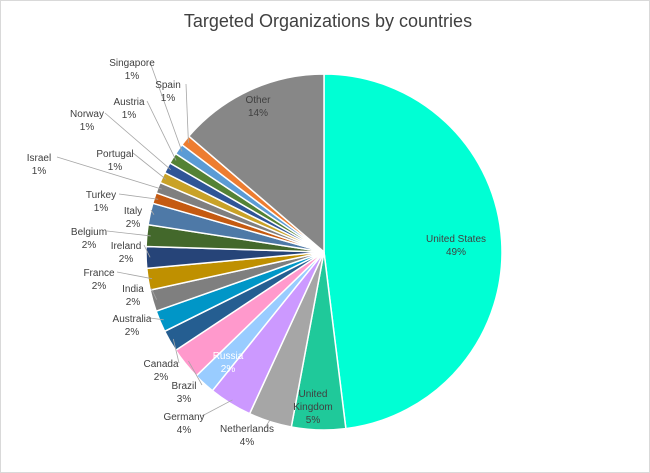 Image resolution: width=650 pixels, height=473 pixels. What do you see at coordinates (114, 161) in the screenshot?
I see `slice-label-portugal: Portugal 1%` at bounding box center [114, 161].